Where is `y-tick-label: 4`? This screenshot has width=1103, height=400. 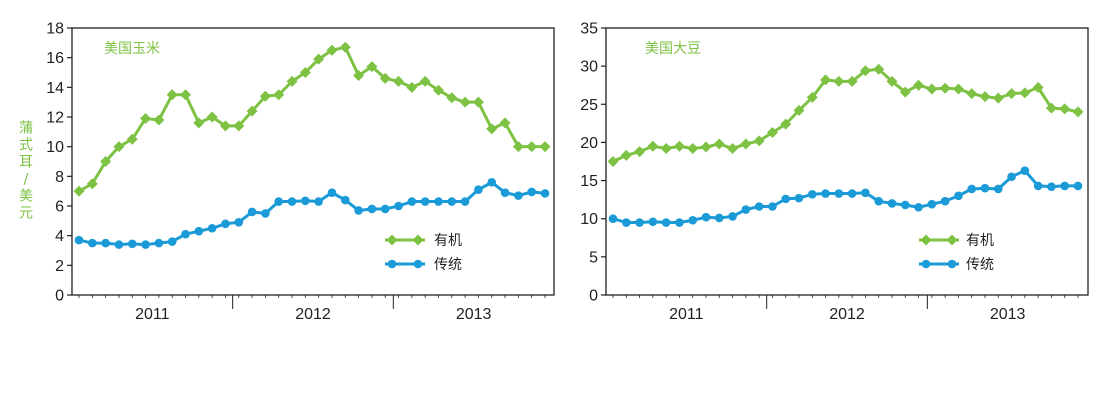 y-tick-label: 4 is located at coordinates (59, 236).